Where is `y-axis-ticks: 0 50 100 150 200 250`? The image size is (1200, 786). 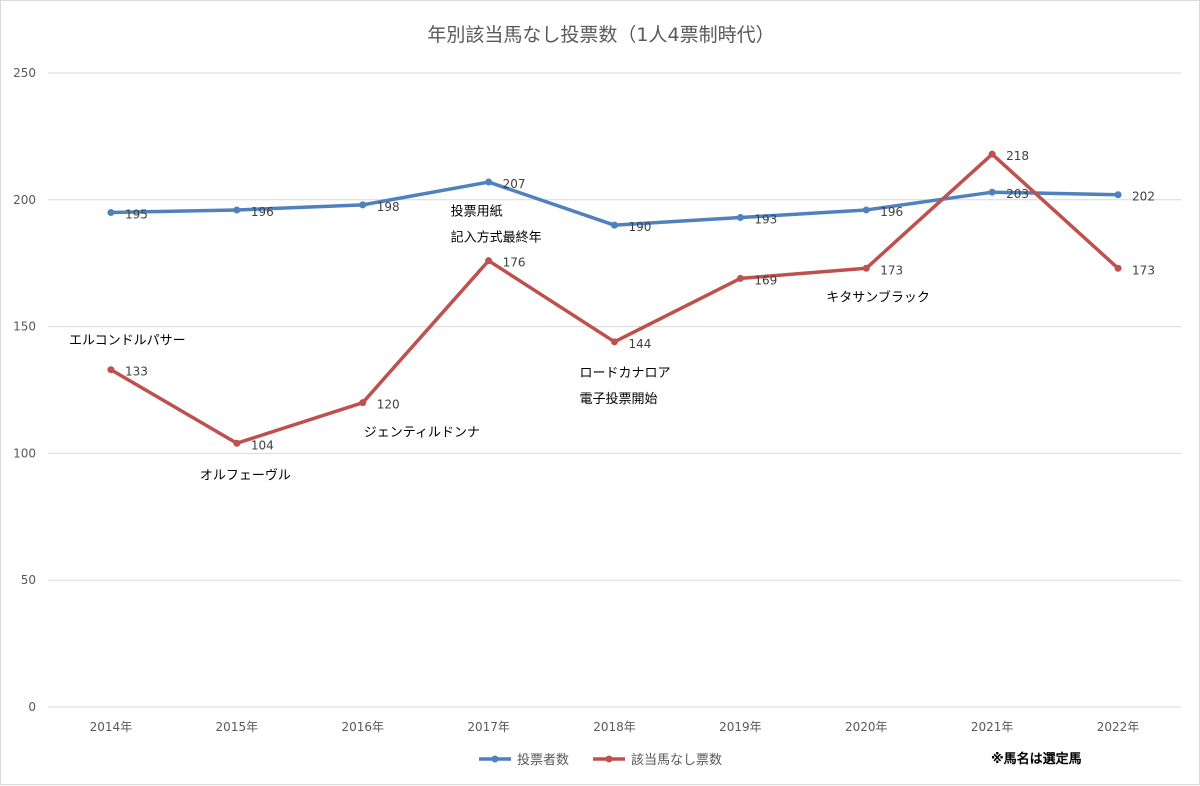 y-axis-ticks: 0 50 100 150 200 250 is located at coordinates (24, 390).